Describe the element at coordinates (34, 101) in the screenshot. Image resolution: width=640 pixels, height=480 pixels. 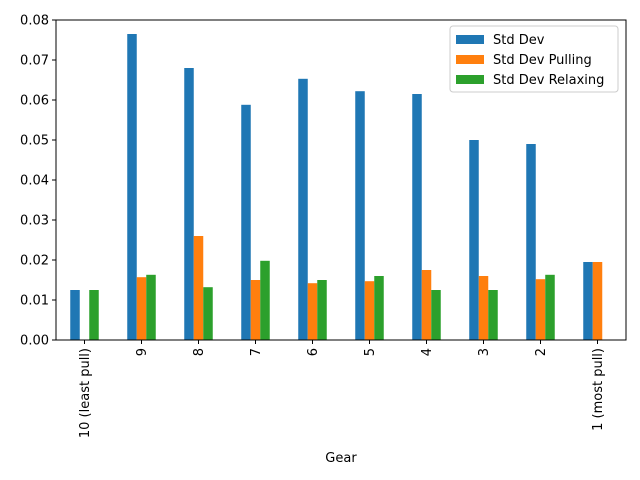
I see `y-tick-label: 0.06` at that location.